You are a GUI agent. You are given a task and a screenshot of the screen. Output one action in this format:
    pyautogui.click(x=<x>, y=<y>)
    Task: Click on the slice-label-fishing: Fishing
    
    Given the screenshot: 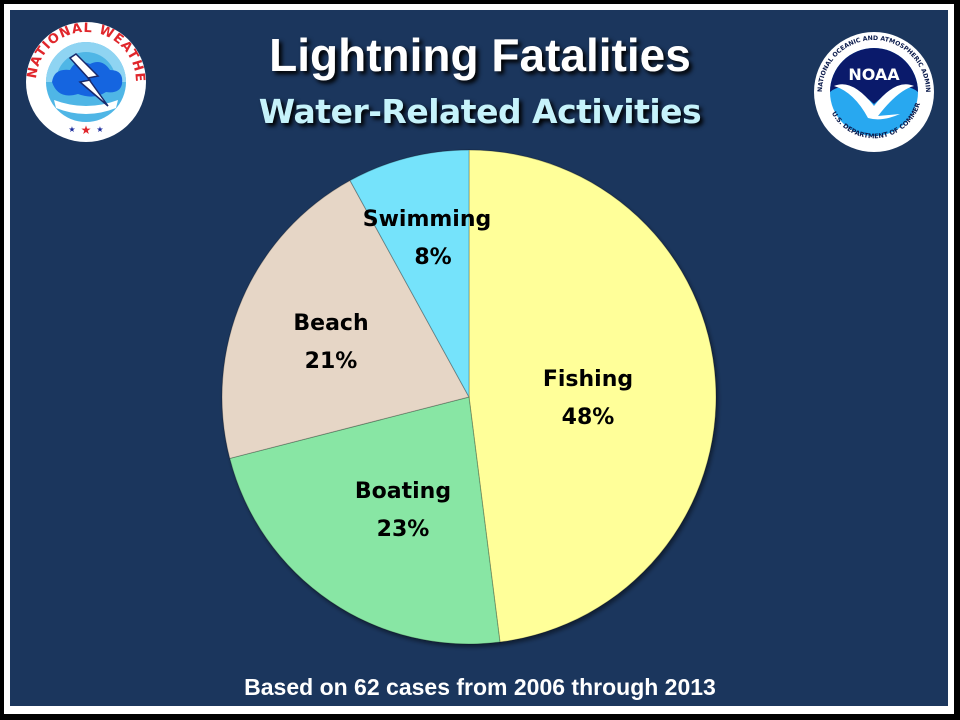 What is the action you would take?
    pyautogui.click(x=588, y=379)
    